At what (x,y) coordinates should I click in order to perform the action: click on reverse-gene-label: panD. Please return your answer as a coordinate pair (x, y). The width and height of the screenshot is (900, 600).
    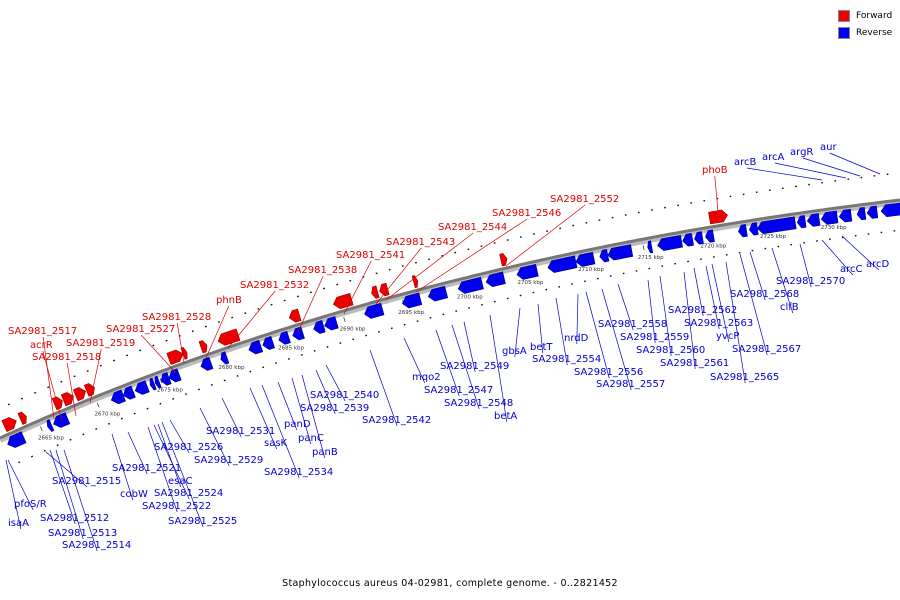
    Looking at the image, I should click on (297, 424).